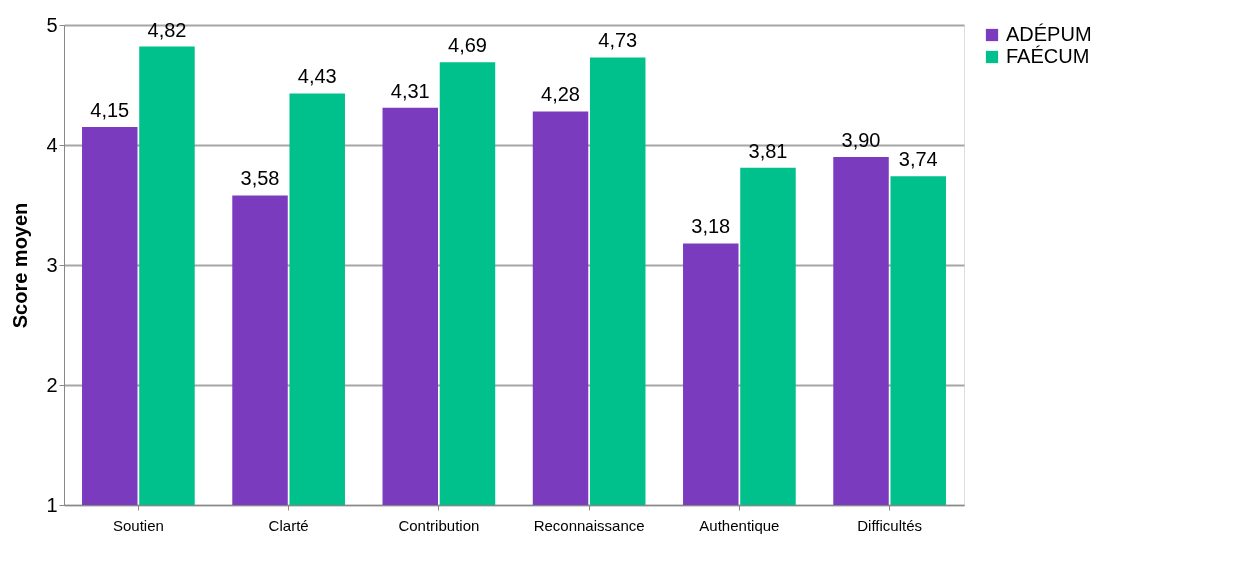 The width and height of the screenshot is (1248, 577). What do you see at coordinates (52, 144) in the screenshot?
I see `y-tick-label: 4` at bounding box center [52, 144].